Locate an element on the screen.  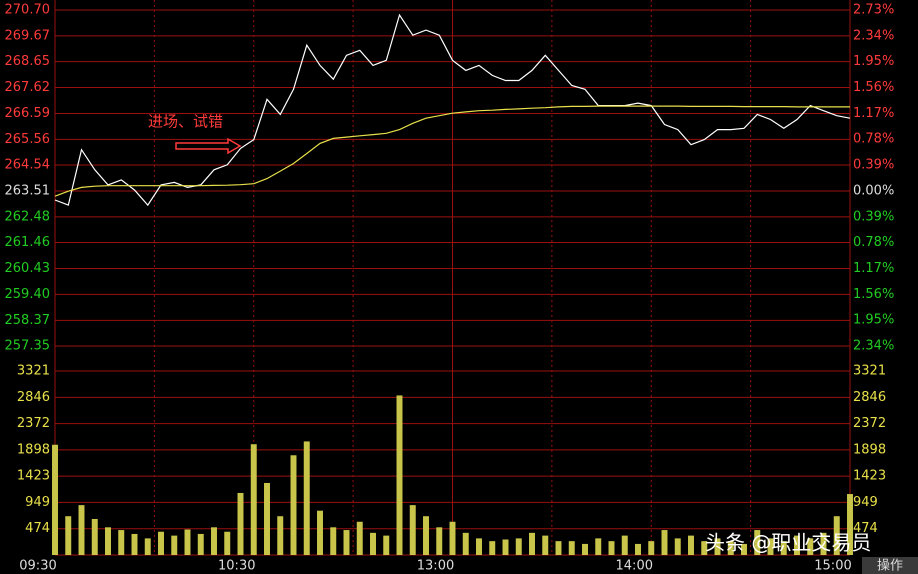
y2-tick-label: 2.73% is located at coordinates (873, 10).